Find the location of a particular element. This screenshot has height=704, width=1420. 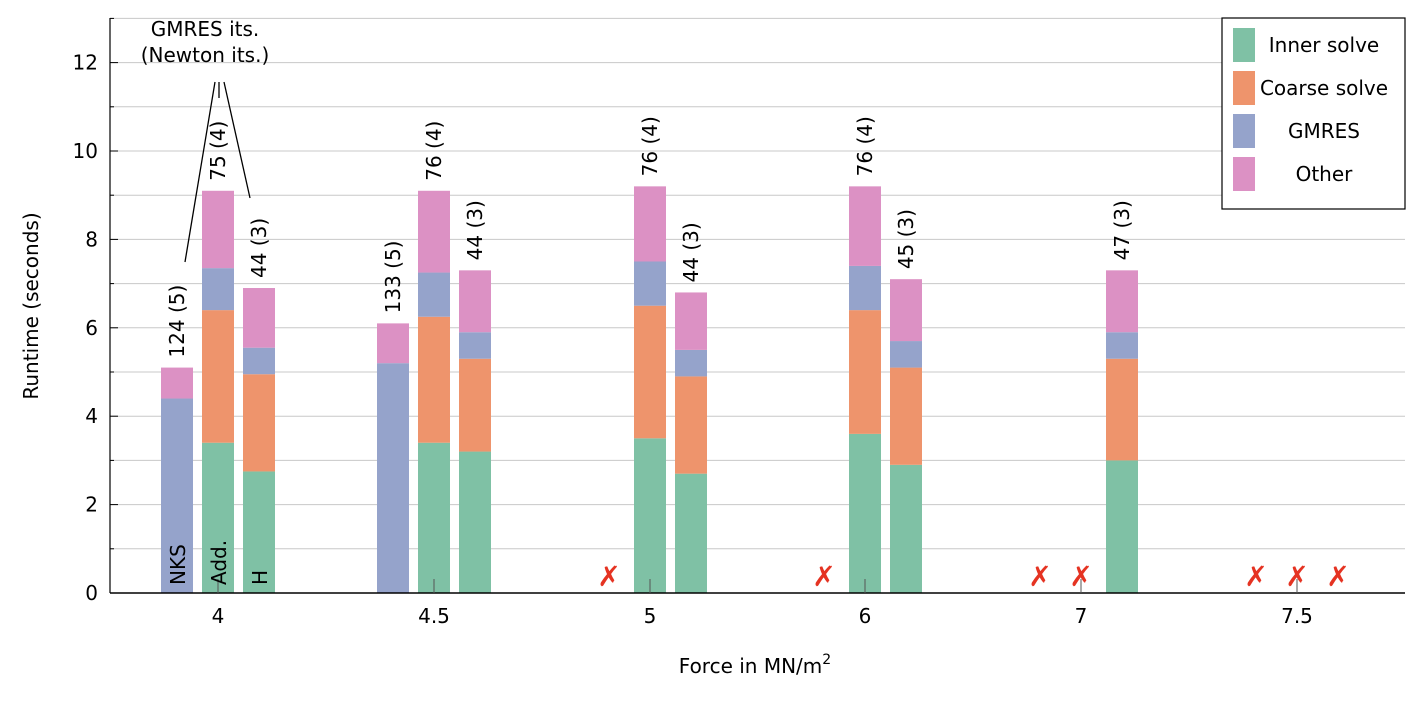

solver-label: H is located at coordinates (260, 577).